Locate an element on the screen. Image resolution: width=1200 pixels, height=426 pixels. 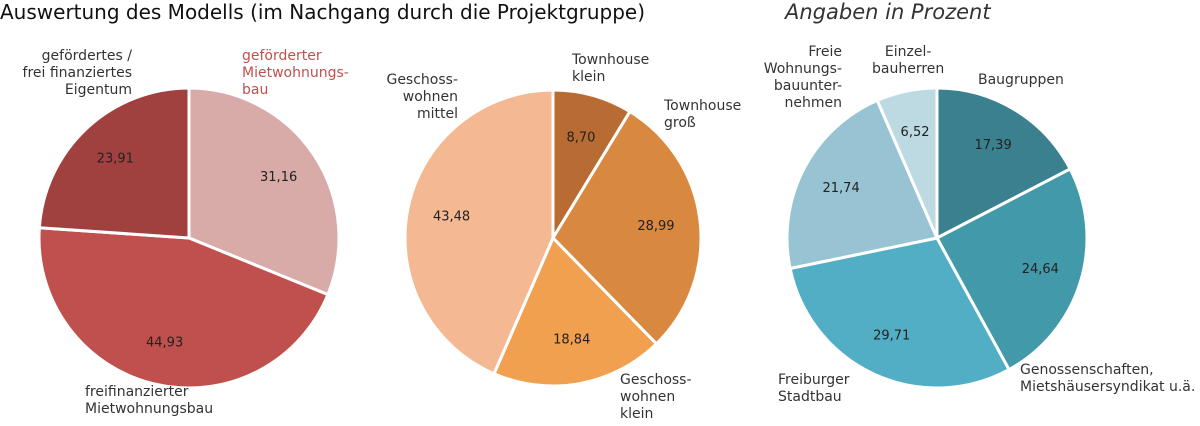
value-label: 43,48 is located at coordinates (451, 216).